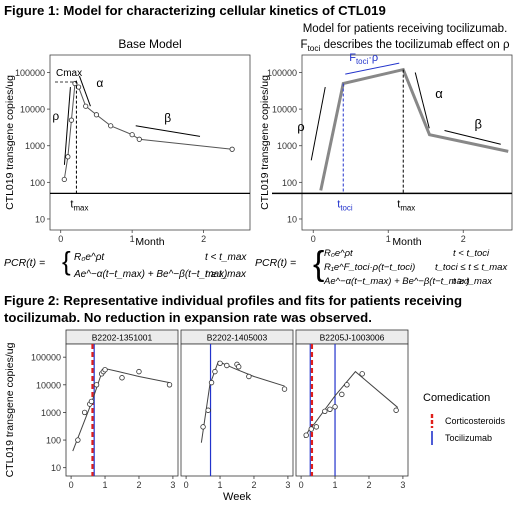 This screenshot has height=507, width=520. I want to click on panel-b-ytick-label: 10, so click(292, 219).